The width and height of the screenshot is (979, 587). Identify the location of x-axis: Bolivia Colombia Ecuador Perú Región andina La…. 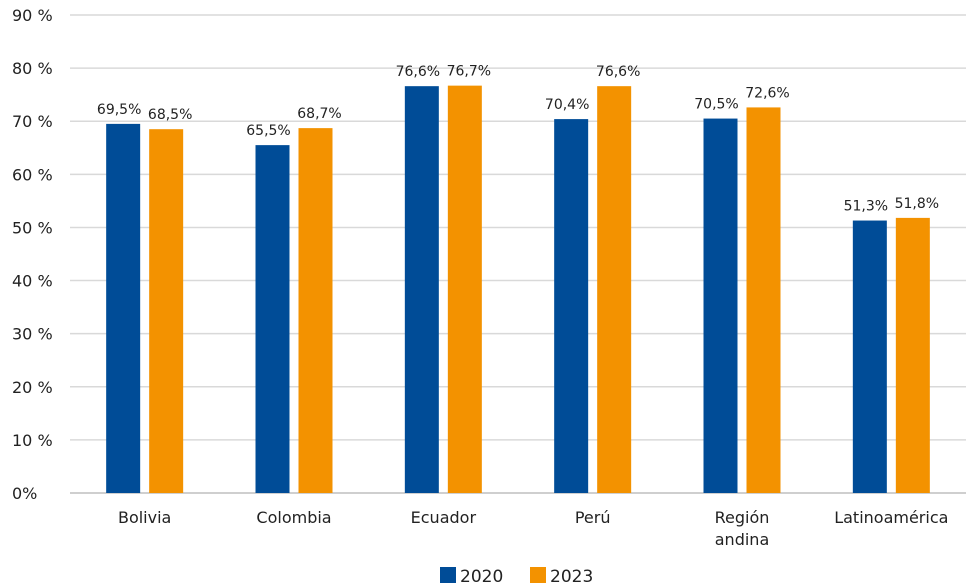
(533, 528).